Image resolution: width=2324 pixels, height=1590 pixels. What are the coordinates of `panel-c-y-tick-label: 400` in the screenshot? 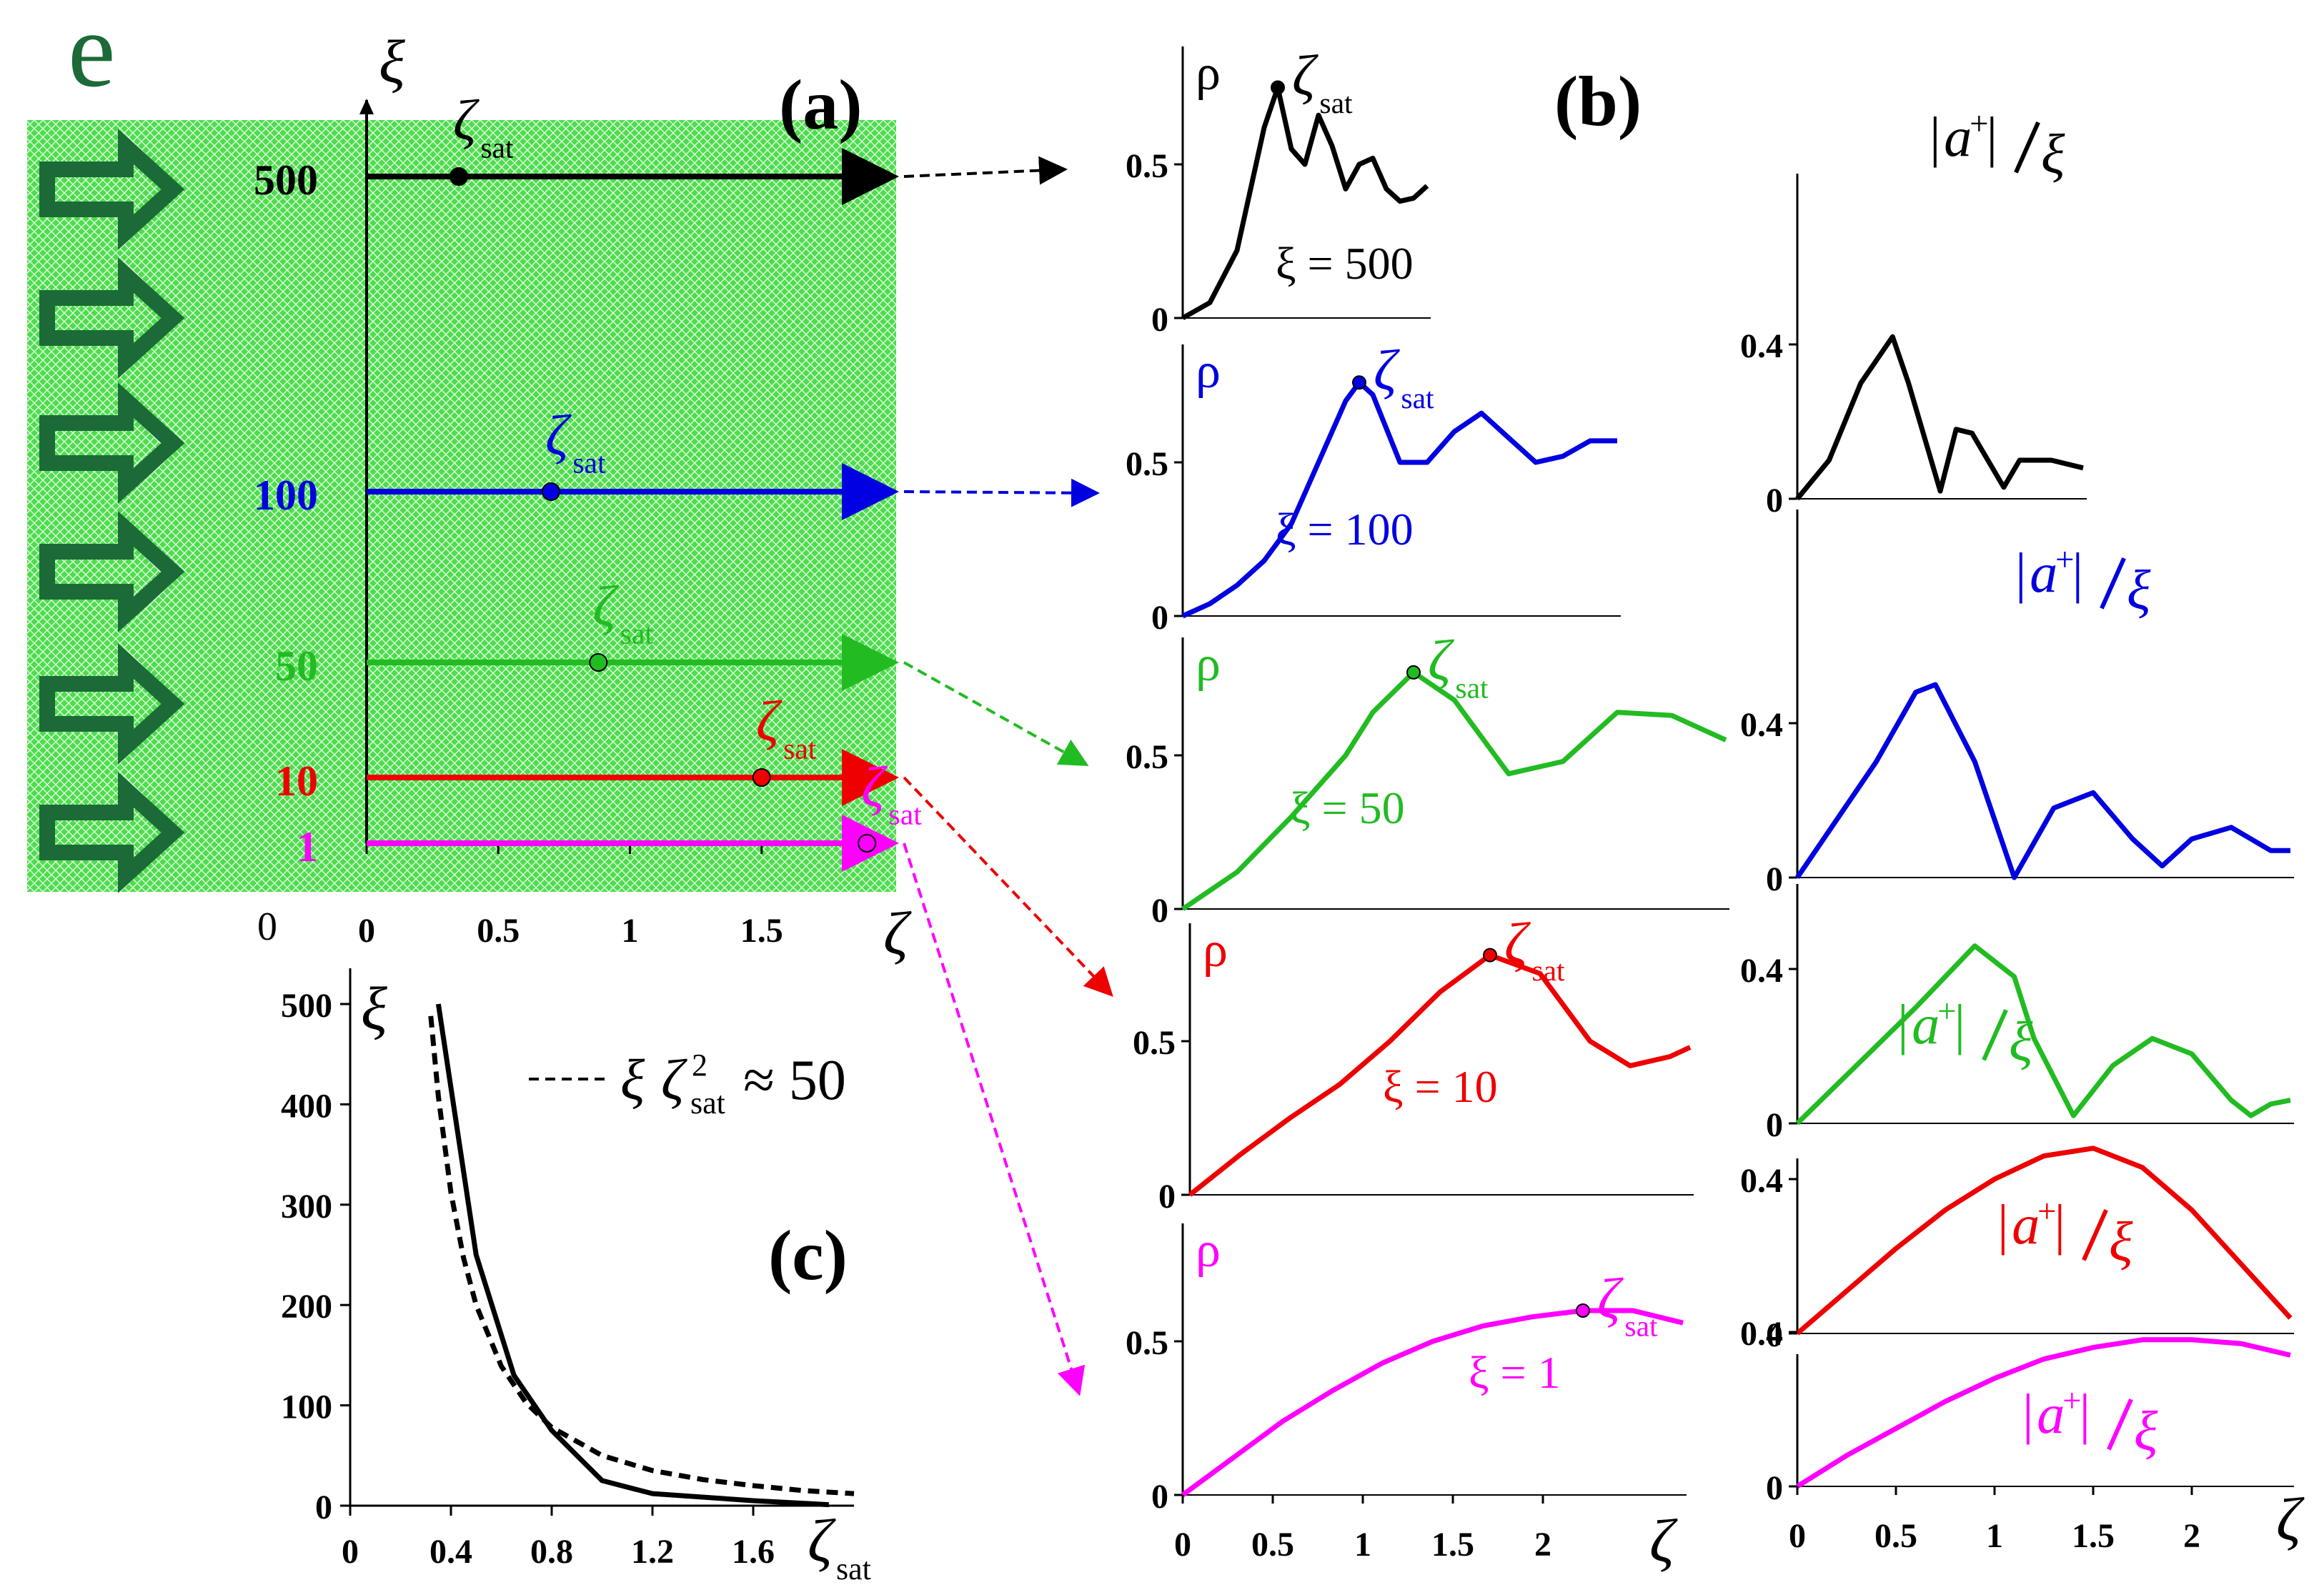 It's located at (306, 1106).